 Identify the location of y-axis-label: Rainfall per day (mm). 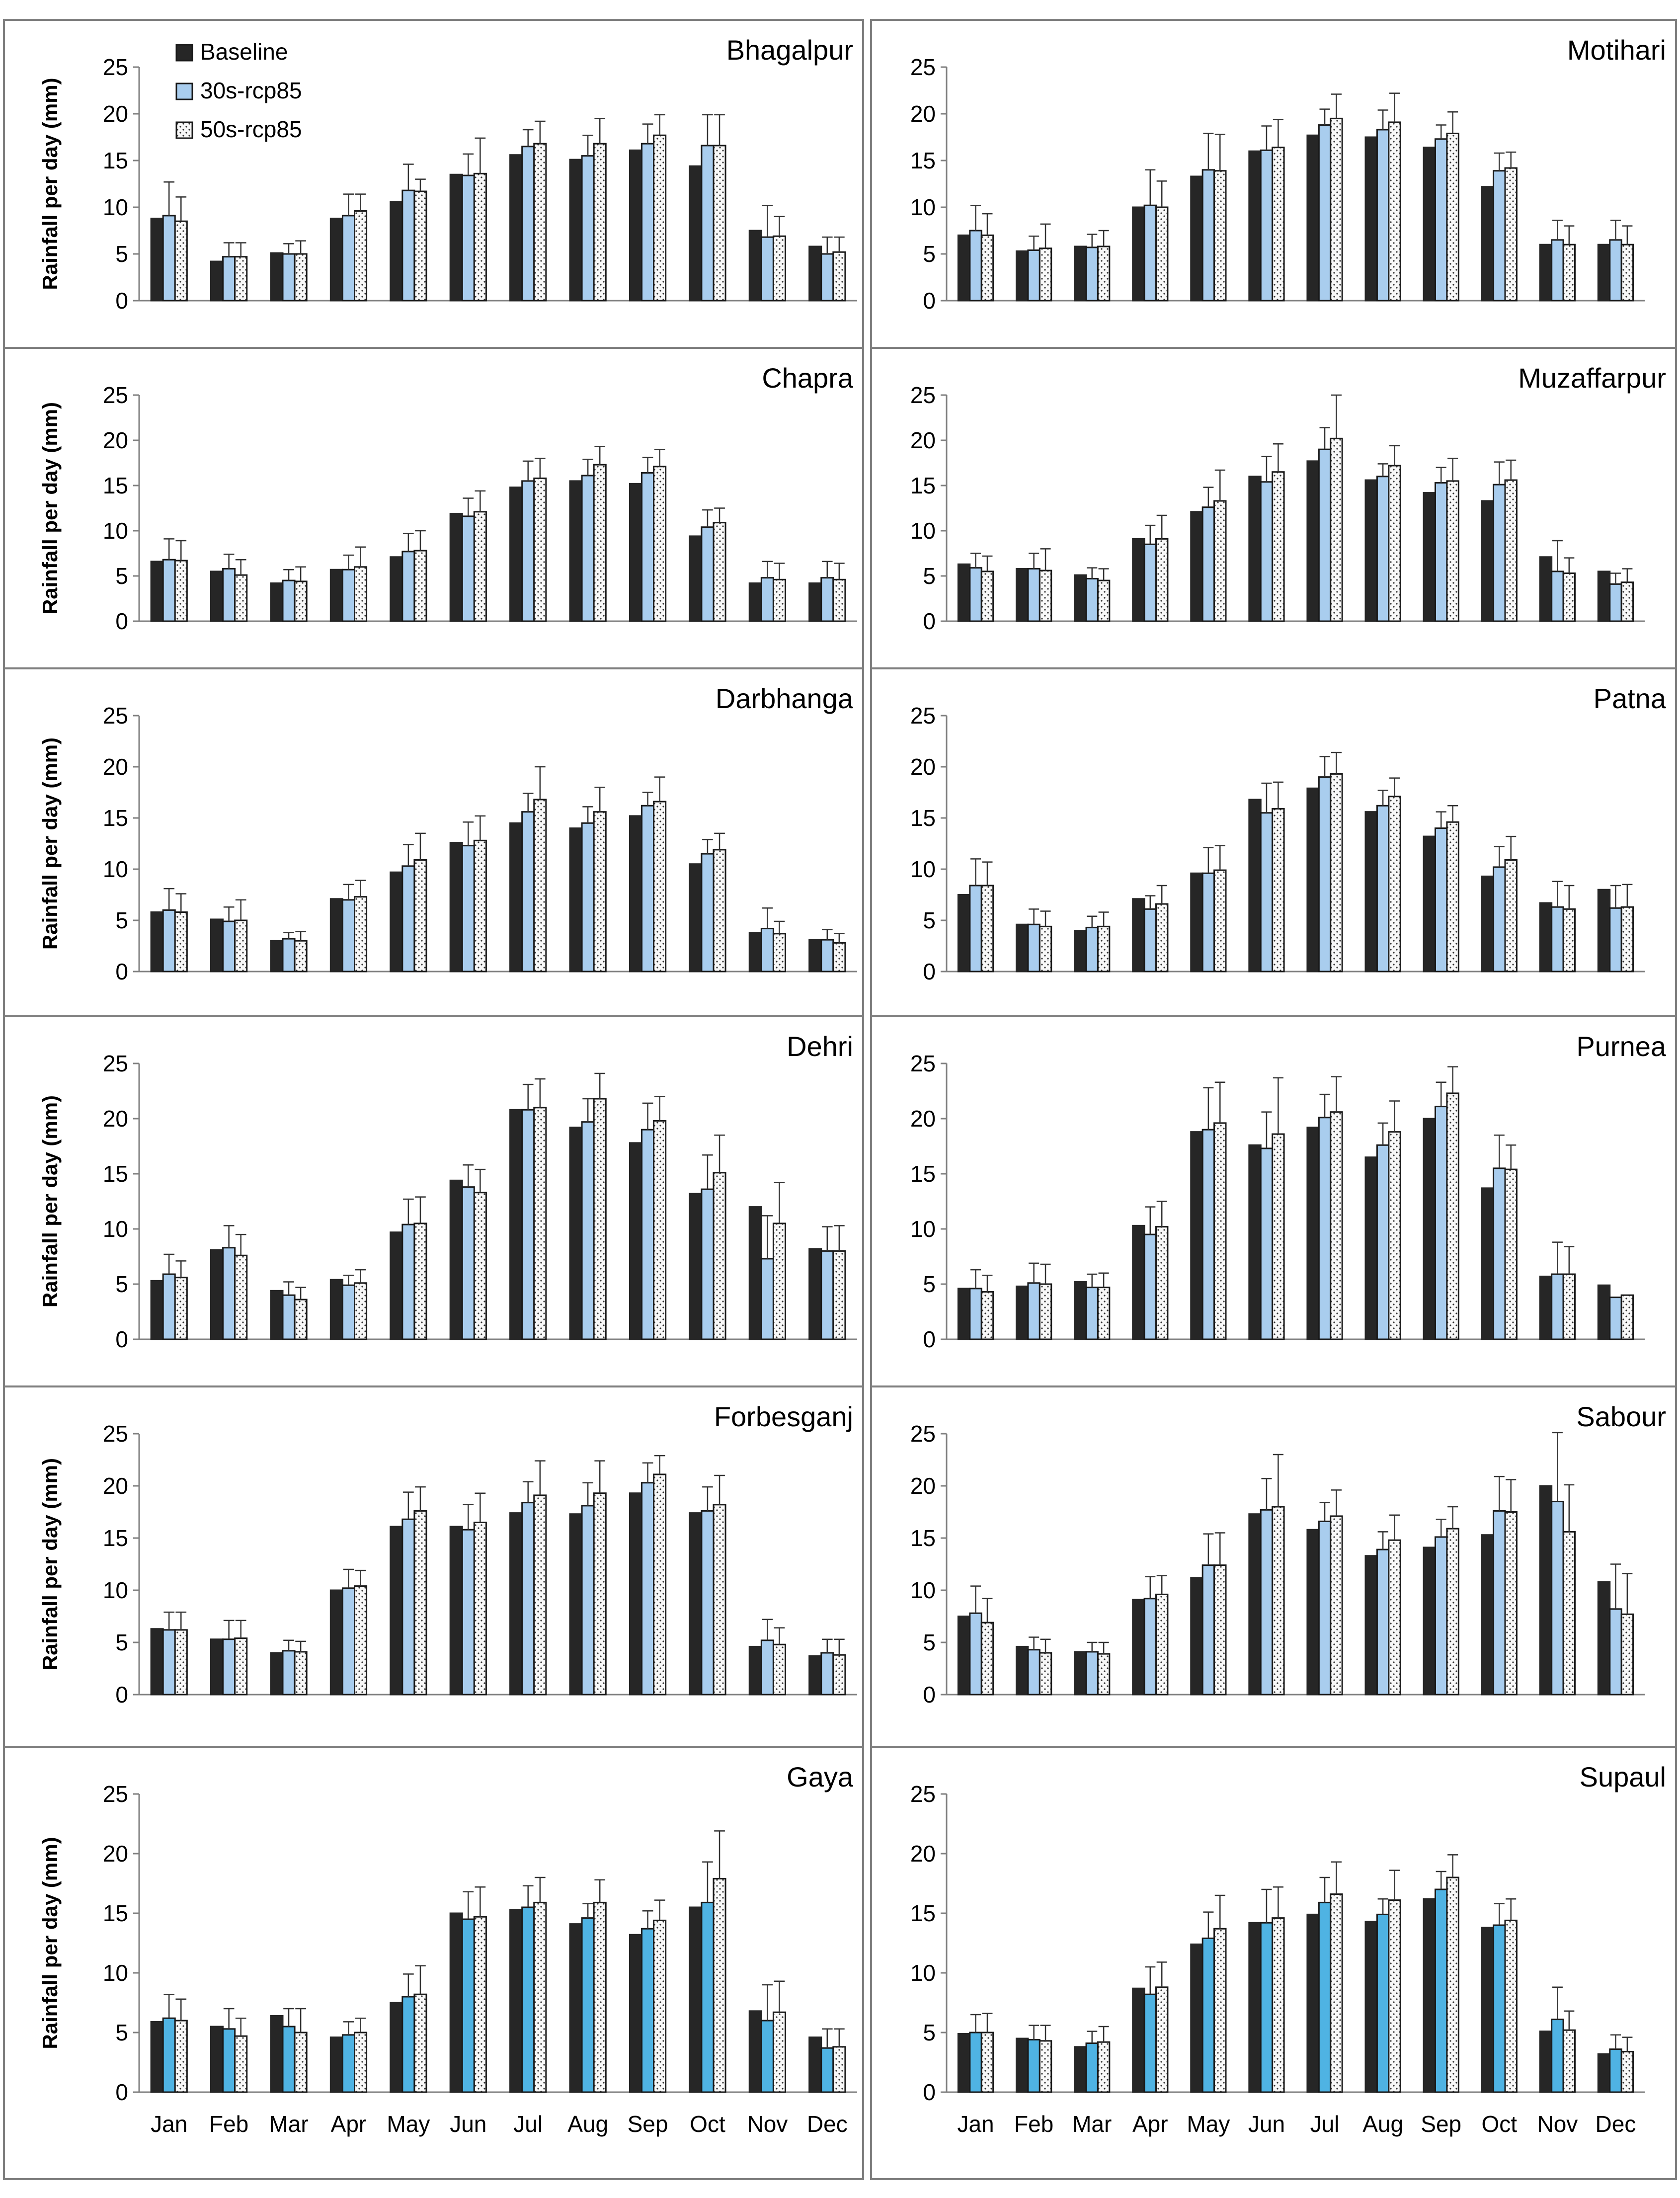
(50, 843).